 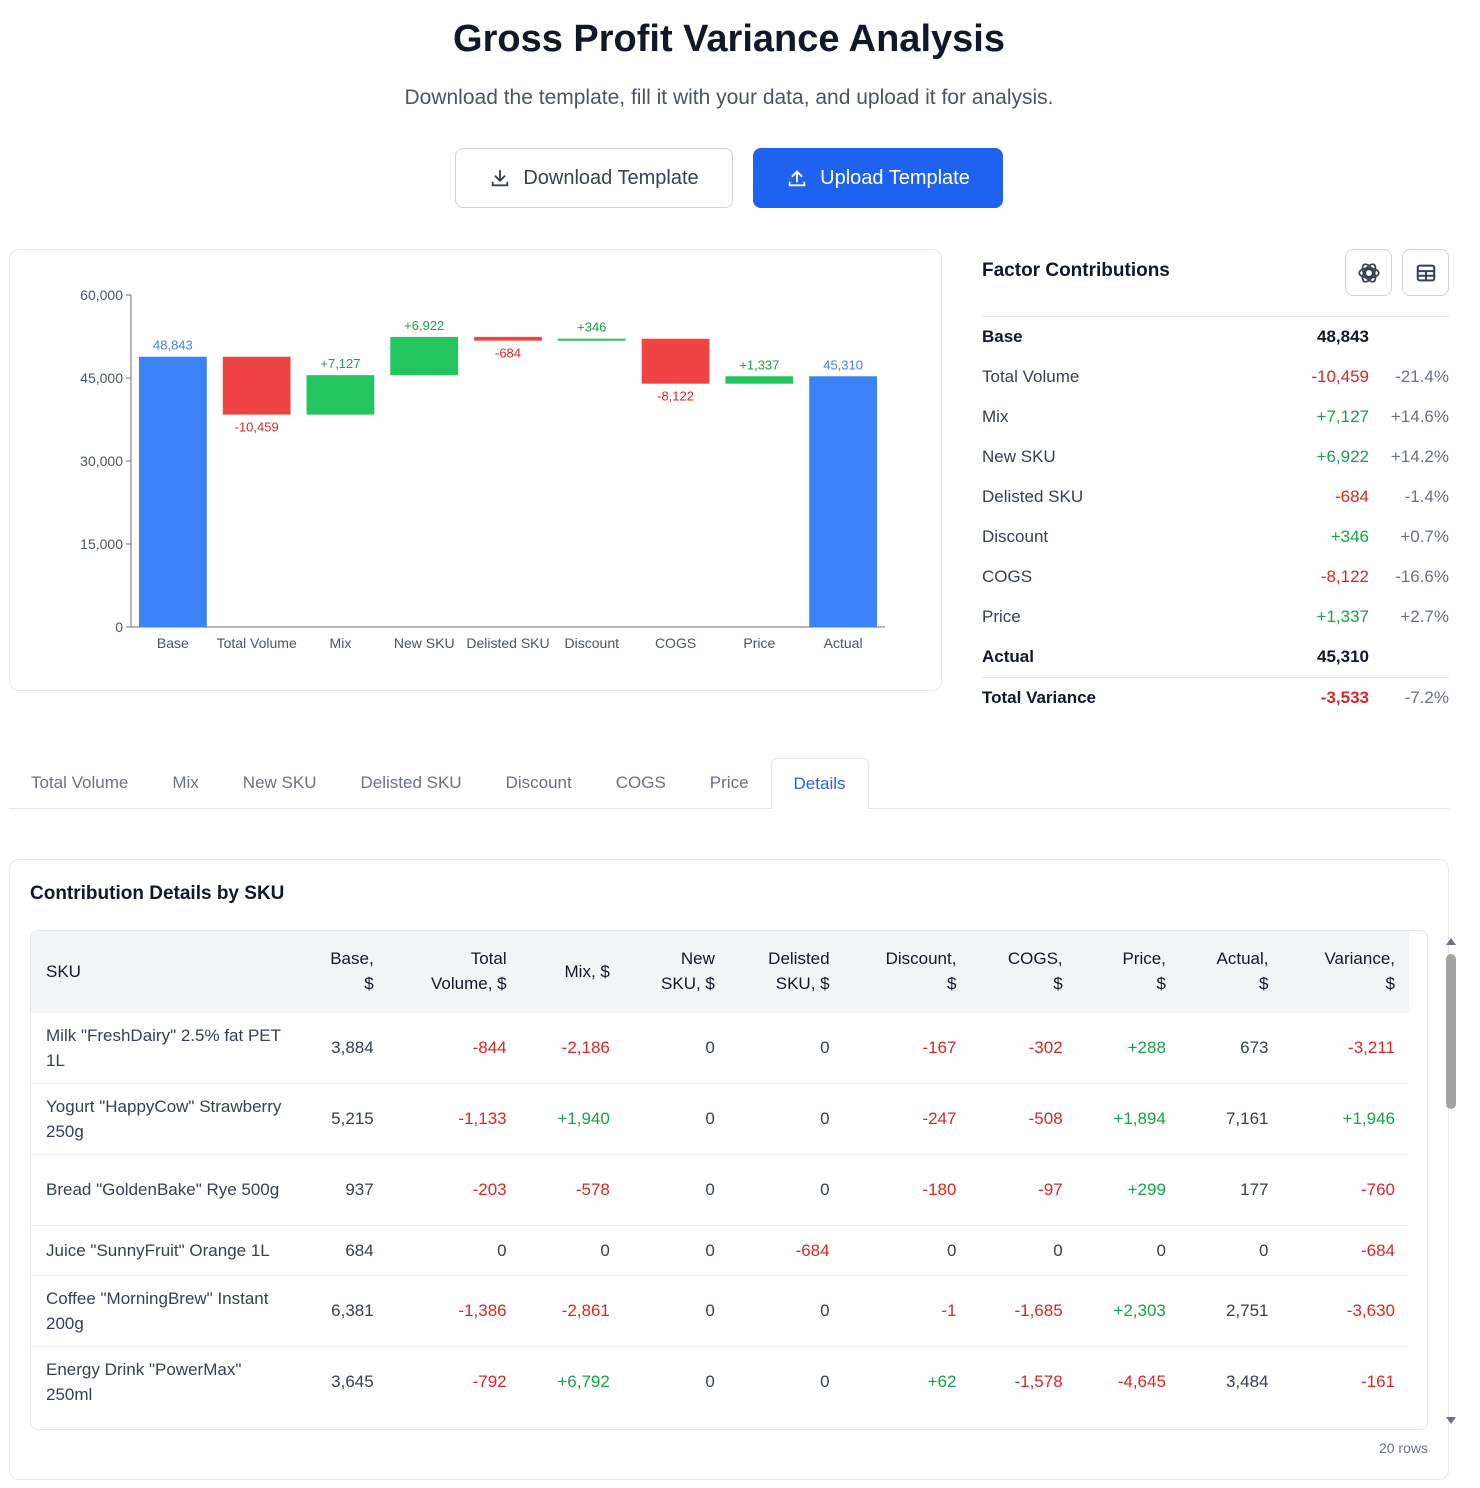 What do you see at coordinates (340, 395) in the screenshot?
I see `bar-mix` at bounding box center [340, 395].